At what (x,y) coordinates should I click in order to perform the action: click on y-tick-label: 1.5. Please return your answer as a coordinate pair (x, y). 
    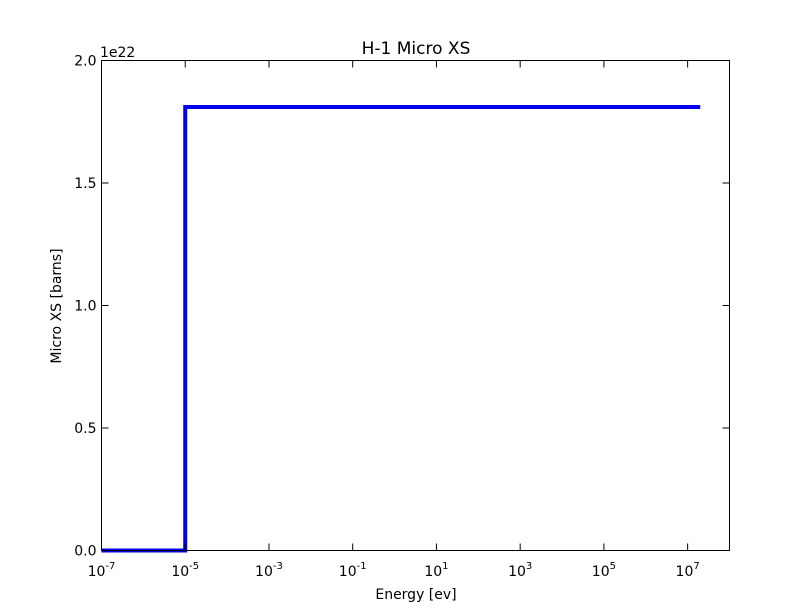
    Looking at the image, I should click on (85, 184).